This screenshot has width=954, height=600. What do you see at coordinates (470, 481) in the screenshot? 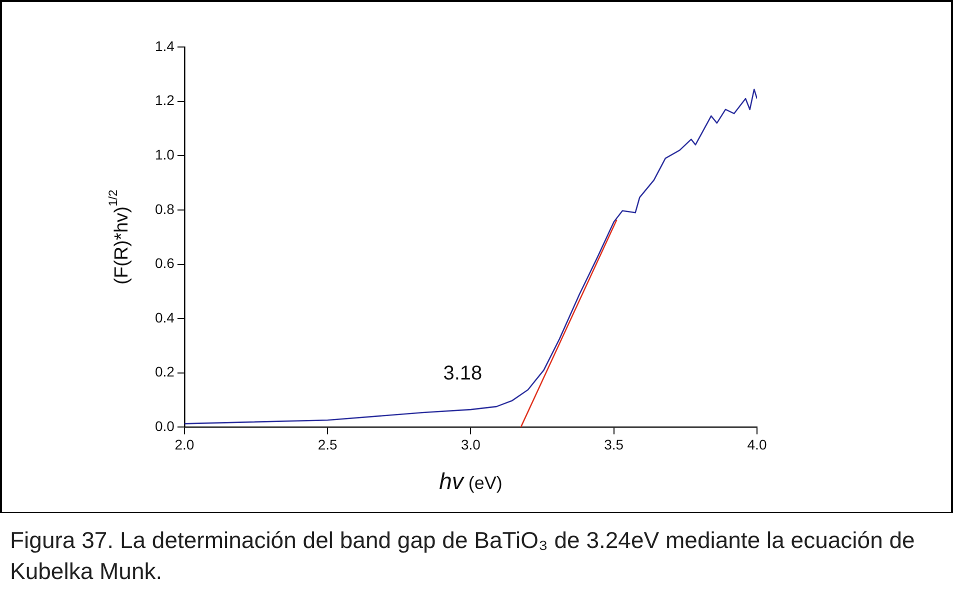
I see `x-axis-title: hv (eV)` at bounding box center [470, 481].